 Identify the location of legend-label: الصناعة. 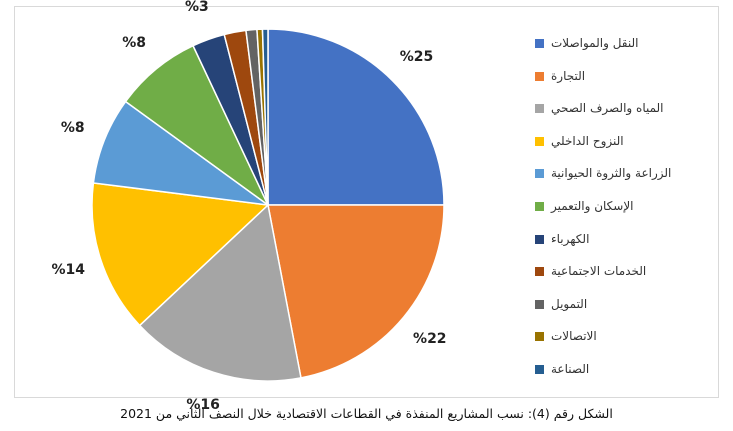
(570, 368).